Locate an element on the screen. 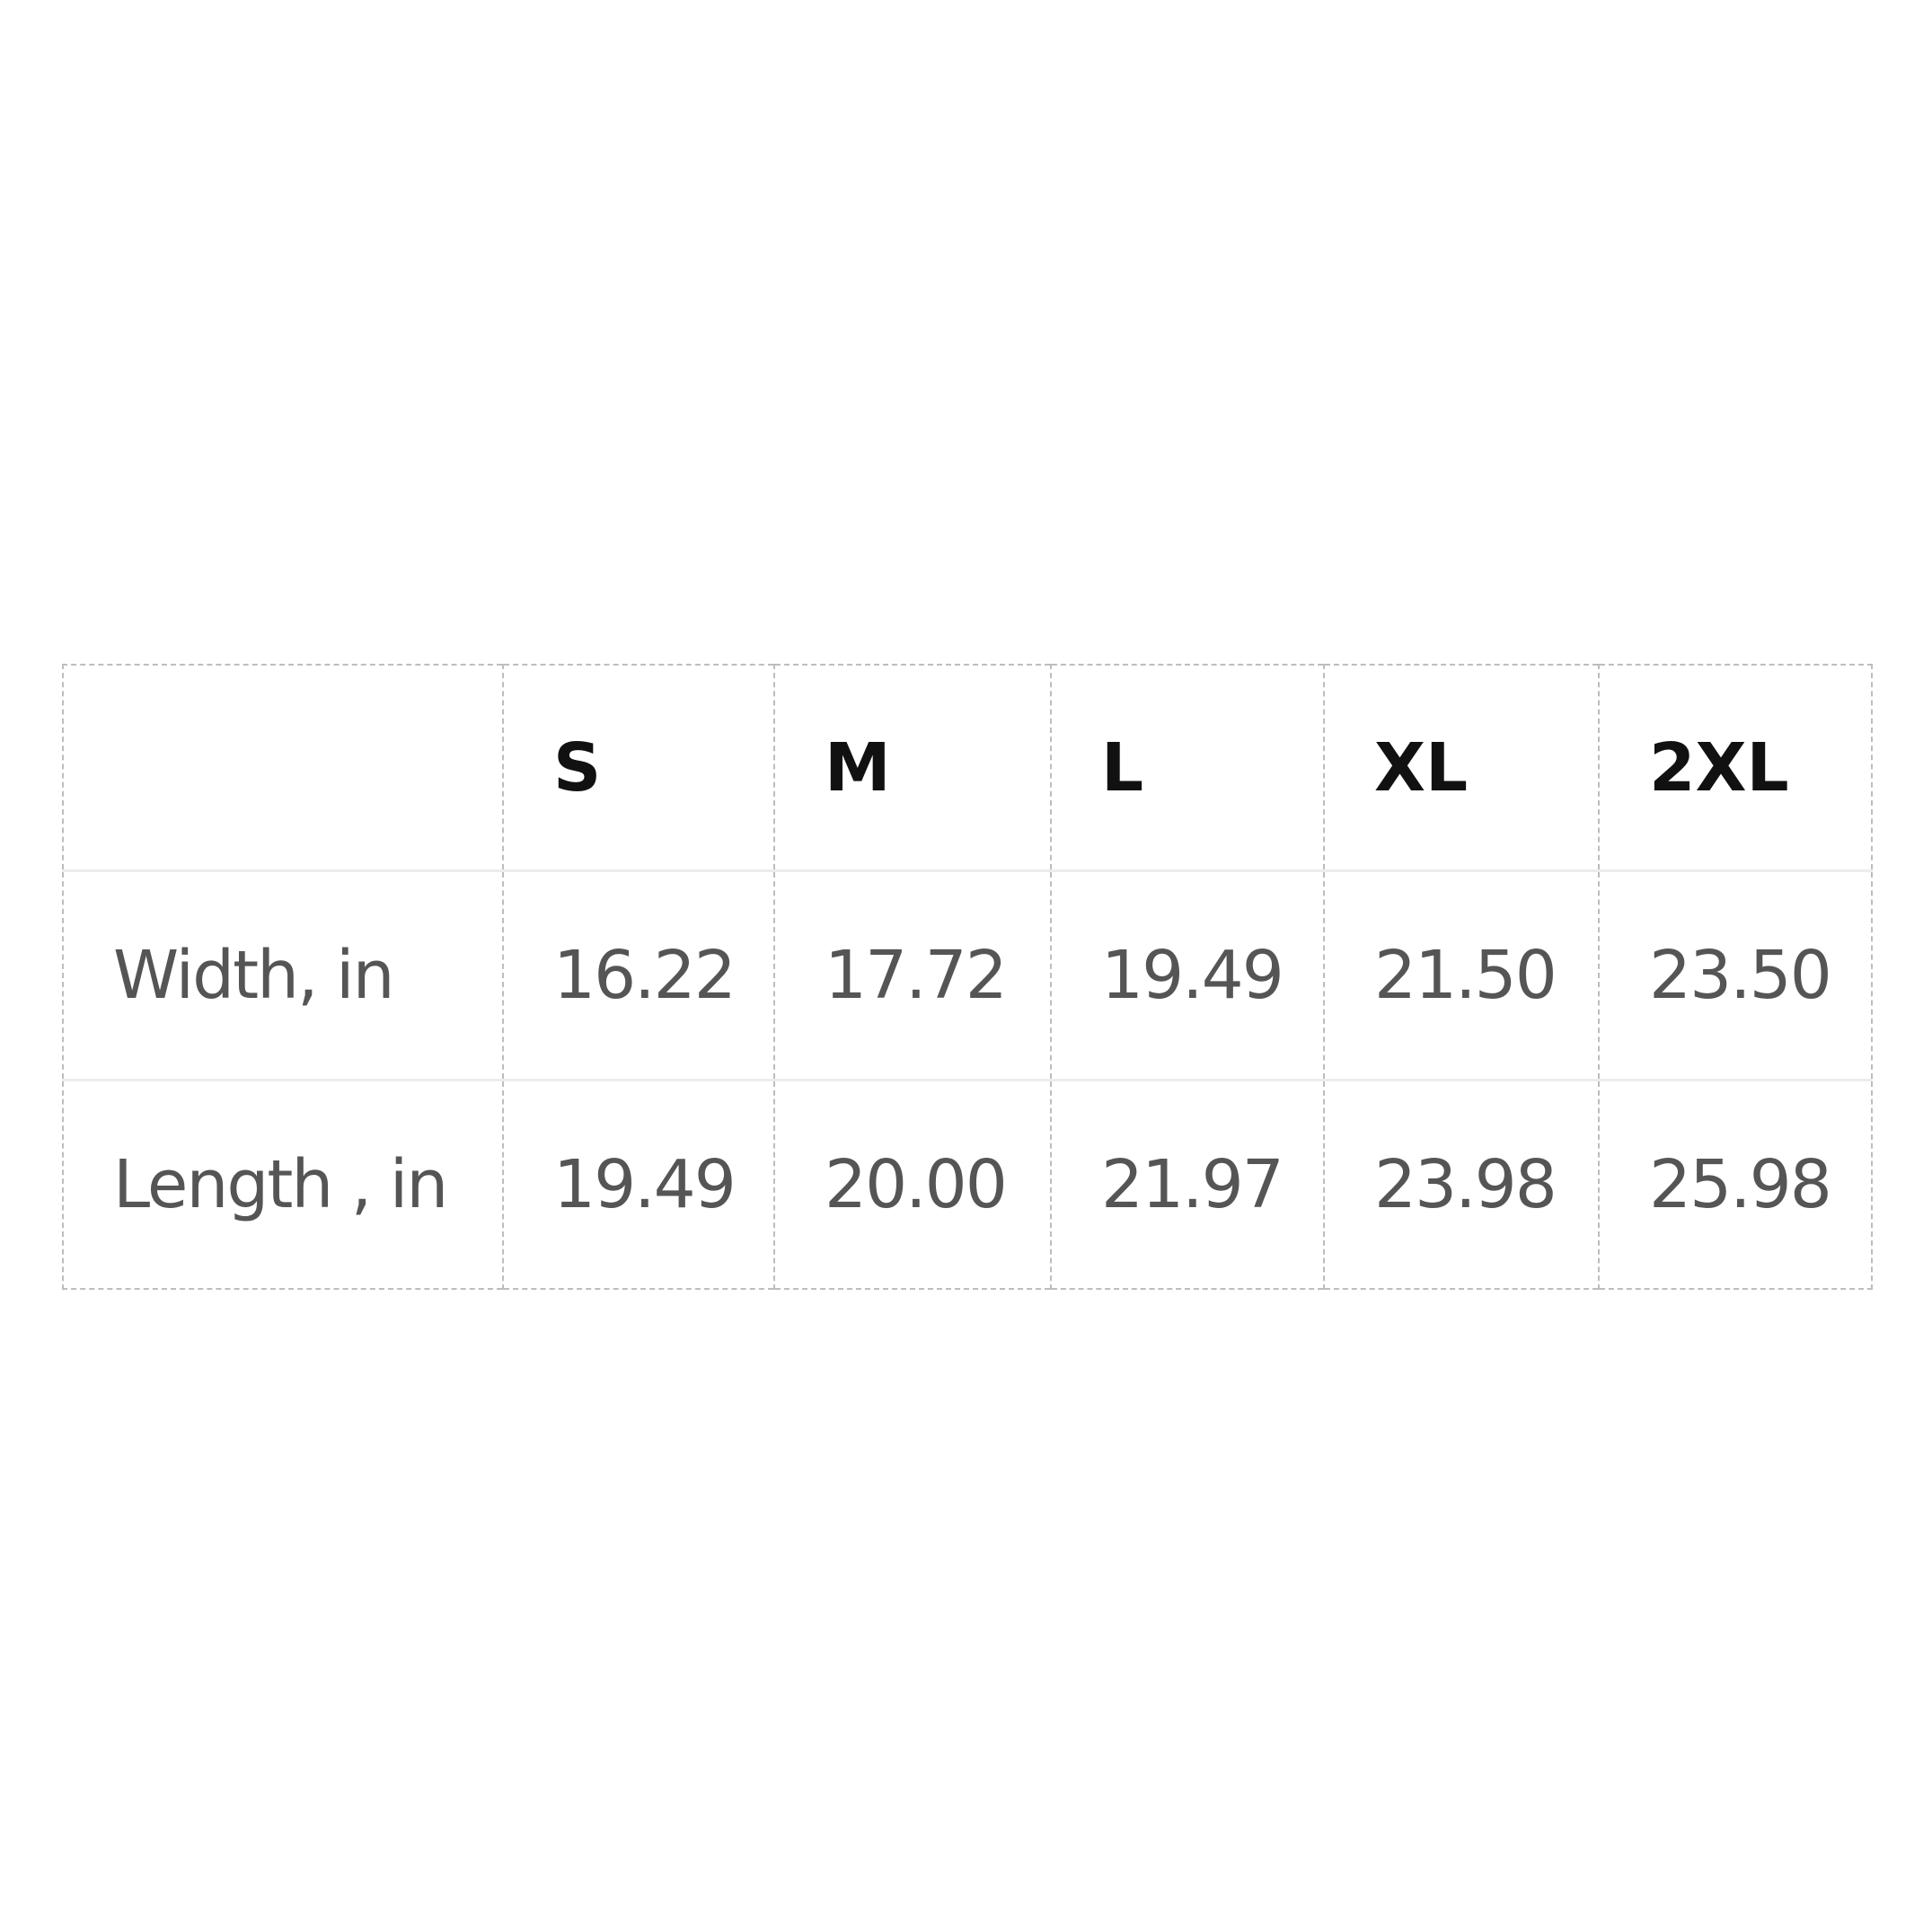  header-corner is located at coordinates (283, 768).